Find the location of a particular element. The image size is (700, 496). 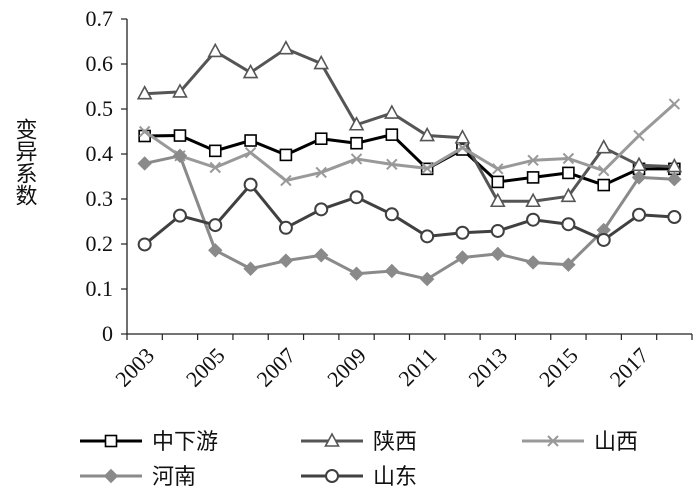

legend-label: 河南 is located at coordinates (174, 477).